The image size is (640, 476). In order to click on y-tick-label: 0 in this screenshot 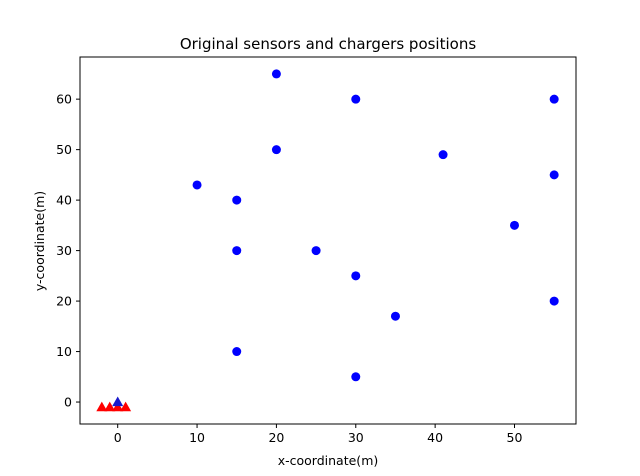, I will do `click(68, 402)`.